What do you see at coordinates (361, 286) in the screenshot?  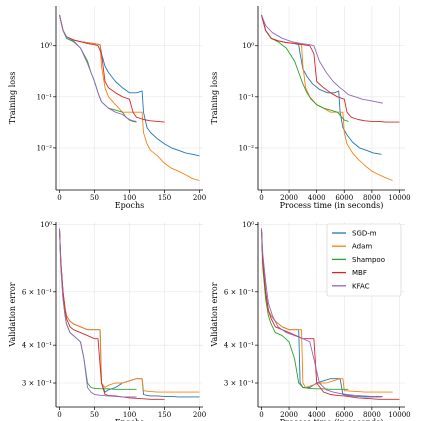 I see `legend-label-kfac: KFAC` at bounding box center [361, 286].